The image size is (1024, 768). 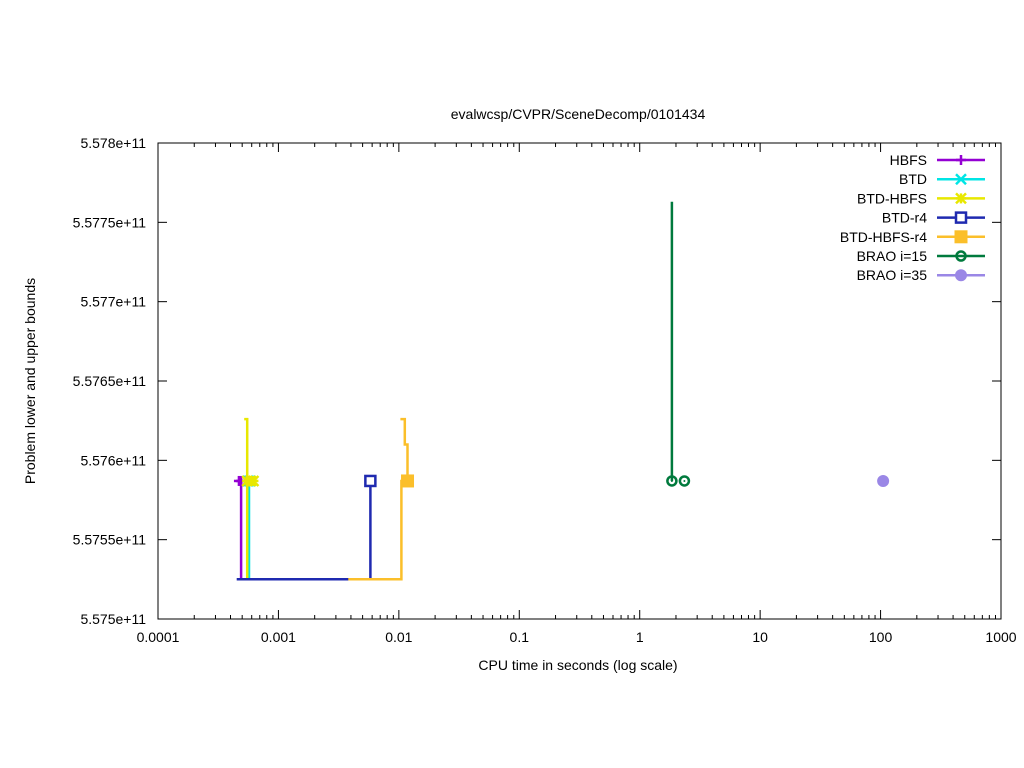 What do you see at coordinates (110, 381) in the screenshot?
I see `y-tick-label: 5.5765e+11` at bounding box center [110, 381].